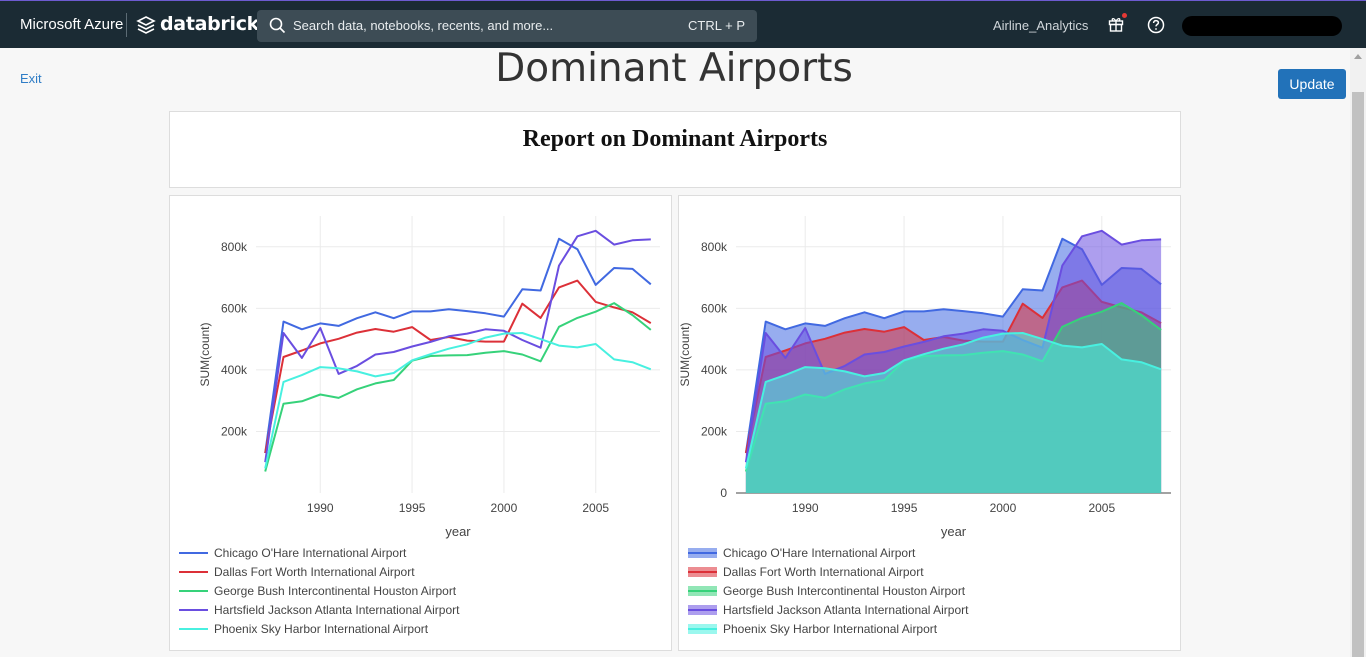 This screenshot has width=1366, height=657. Describe the element at coordinates (1262, 26) in the screenshot. I see `user-account-menu` at that location.